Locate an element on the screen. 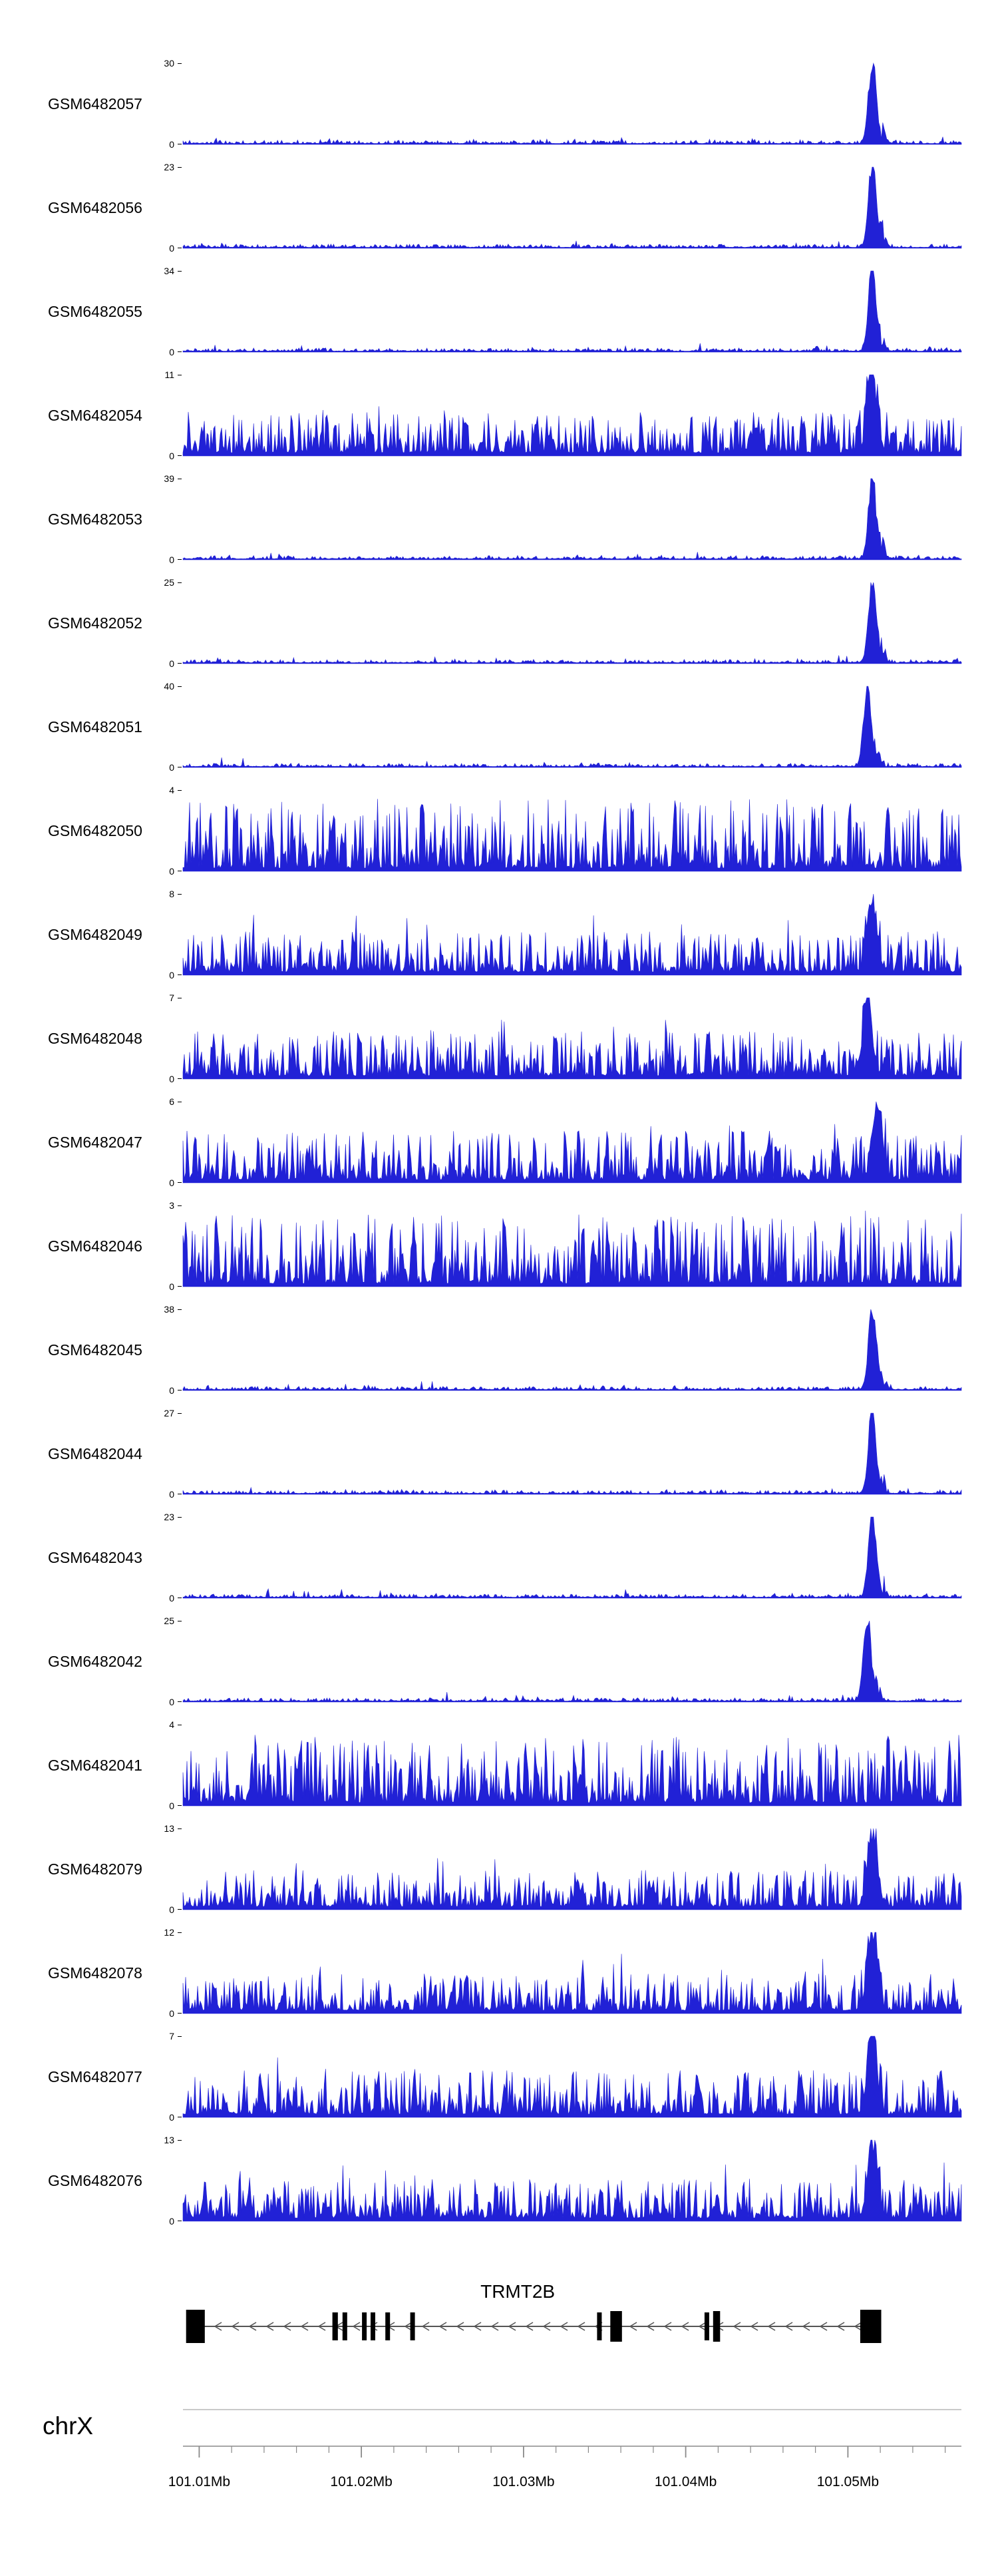 The height and width of the screenshot is (2576, 998). coverage-track: GSM6482078 12 0 is located at coordinates (499, 1981).